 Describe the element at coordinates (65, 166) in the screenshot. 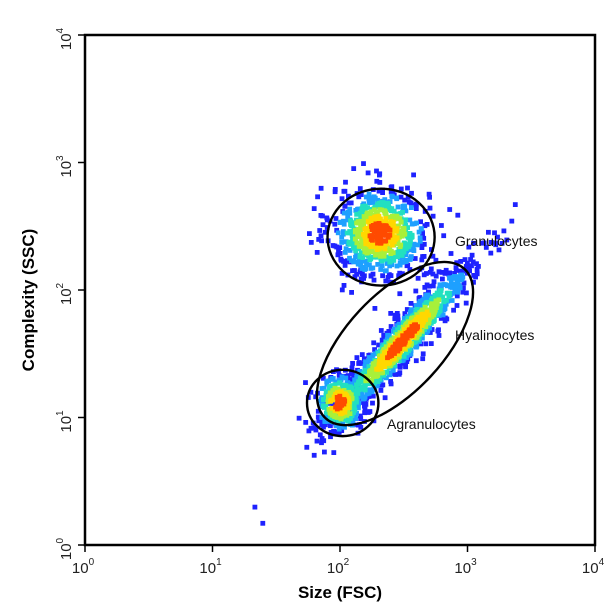

I see `y-tick-label: 103` at that location.